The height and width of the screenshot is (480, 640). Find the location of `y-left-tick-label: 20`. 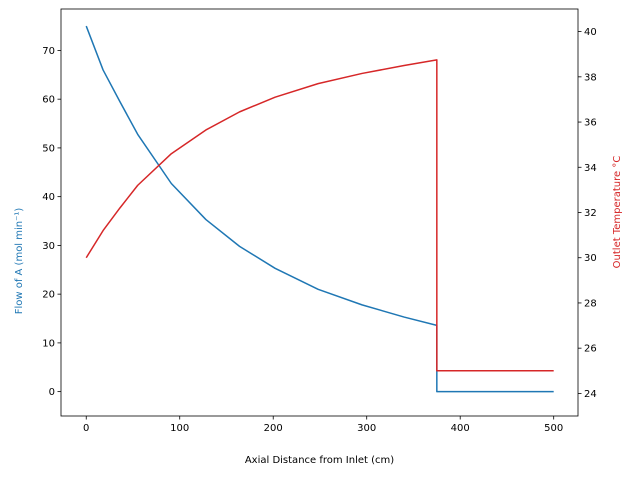

y-left-tick-label: 20 is located at coordinates (48, 295).